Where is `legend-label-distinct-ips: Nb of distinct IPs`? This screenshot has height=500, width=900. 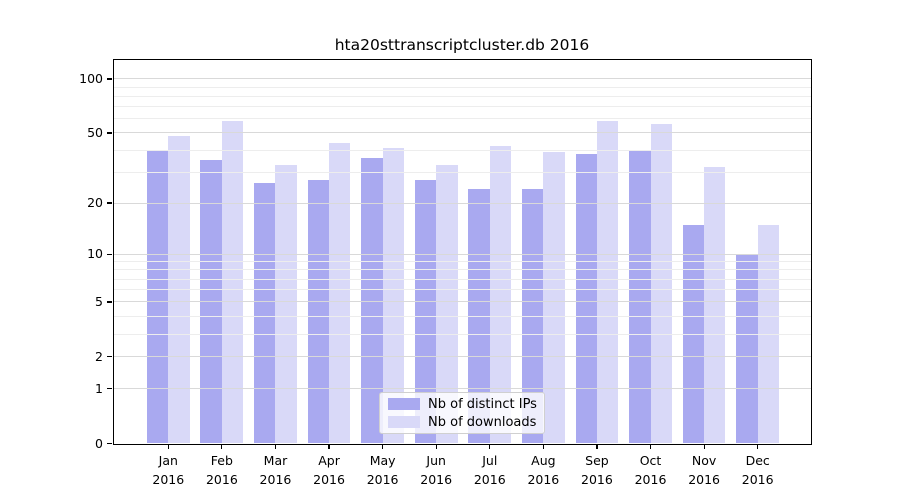 legend-label-distinct-ips: Nb of distinct IPs is located at coordinates (482, 404).